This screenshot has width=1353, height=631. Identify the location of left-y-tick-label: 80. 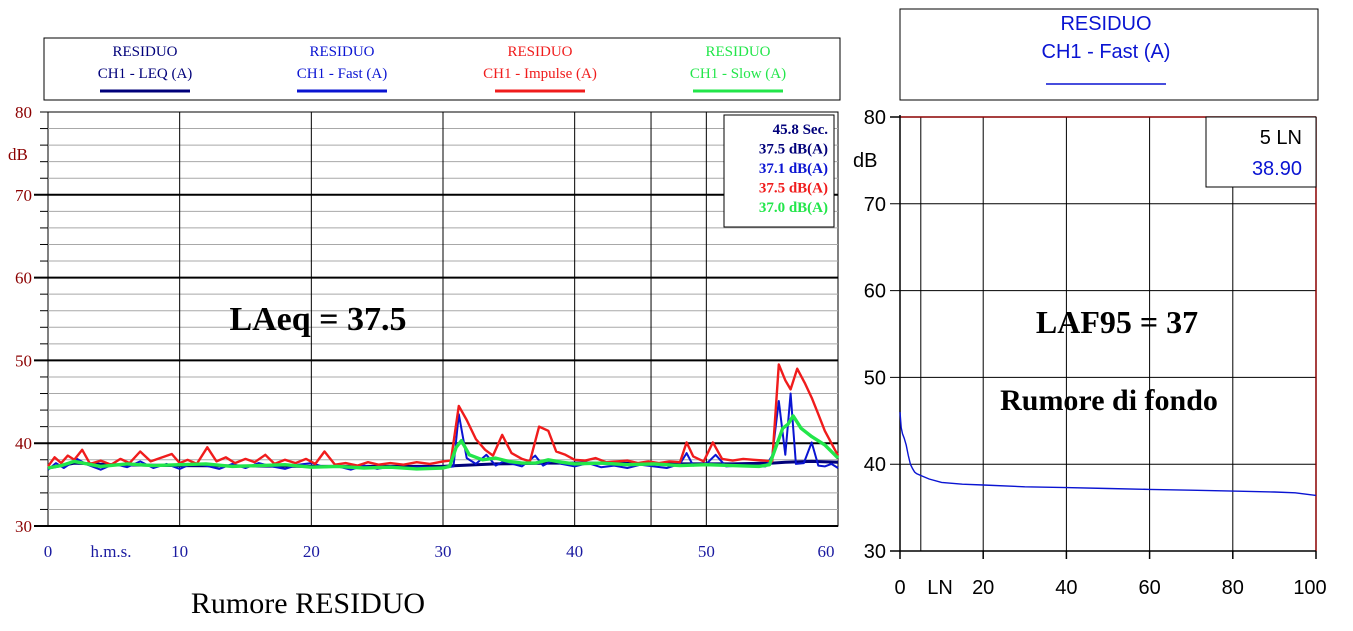
(23, 112).